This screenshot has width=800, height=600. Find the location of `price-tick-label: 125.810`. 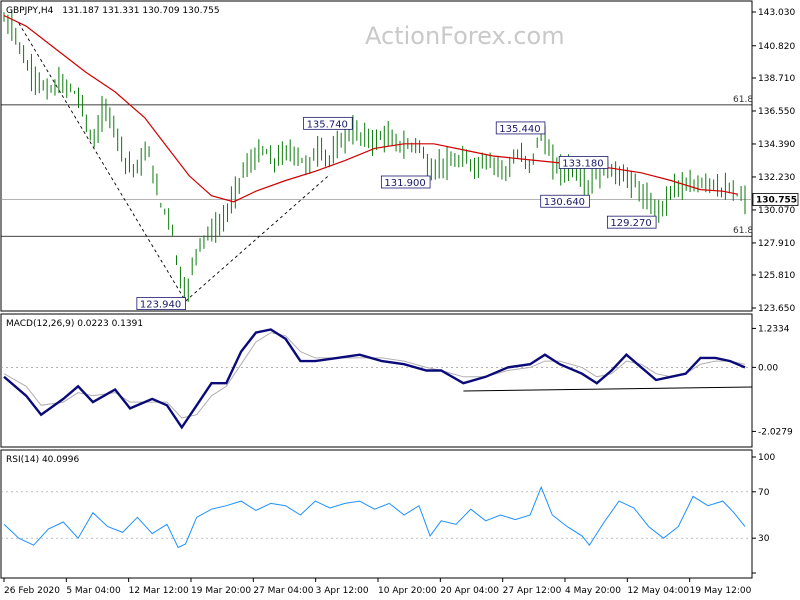

price-tick-label: 125.810 is located at coordinates (776, 276).